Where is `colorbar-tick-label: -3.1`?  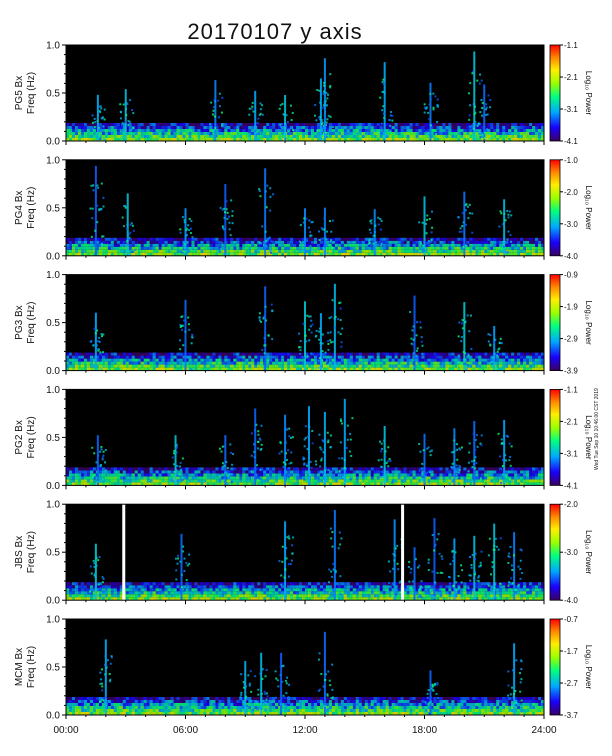
colorbar-tick-label: -3.1 is located at coordinates (571, 109).